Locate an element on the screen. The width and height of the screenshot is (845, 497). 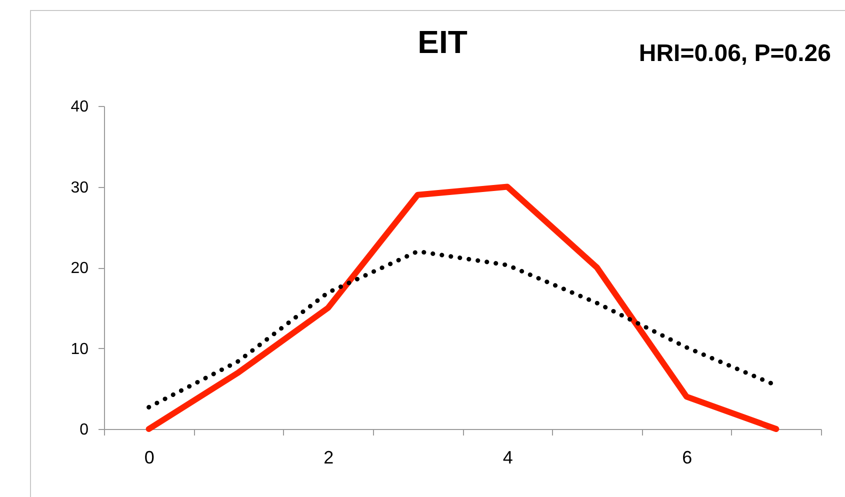
y-tick-label: 30 is located at coordinates (79, 187).